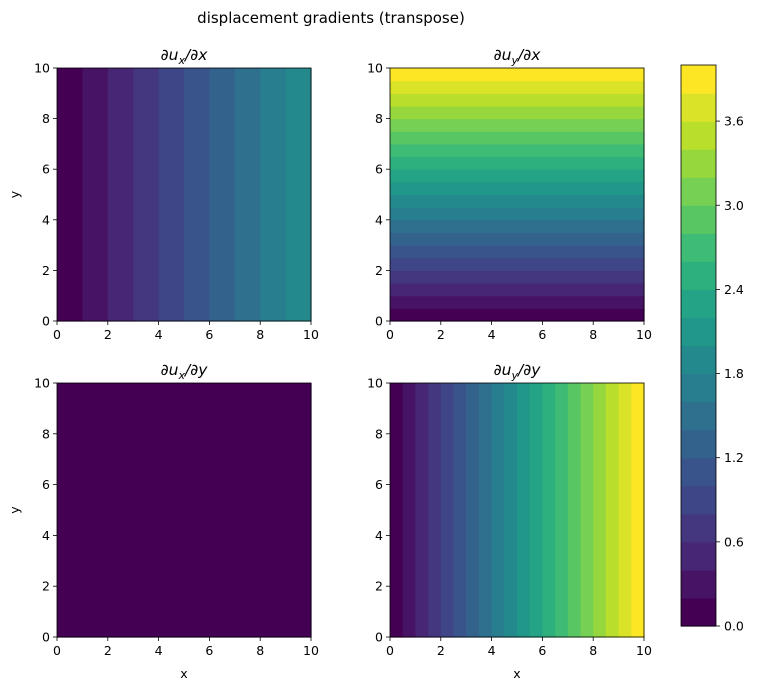 The image size is (758, 691). What do you see at coordinates (734, 289) in the screenshot?
I see `colorbar-tick-label: 2.4` at bounding box center [734, 289].